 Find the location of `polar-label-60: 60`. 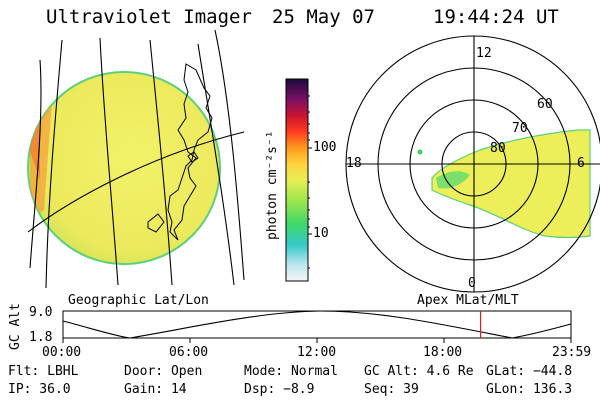

polar-label-60: 60 is located at coordinates (545, 104).